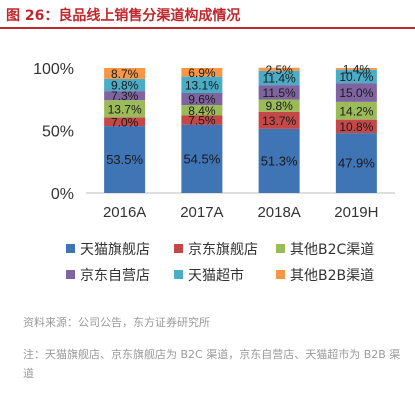  I want to click on legend-label: 天猫超市, so click(216, 276).